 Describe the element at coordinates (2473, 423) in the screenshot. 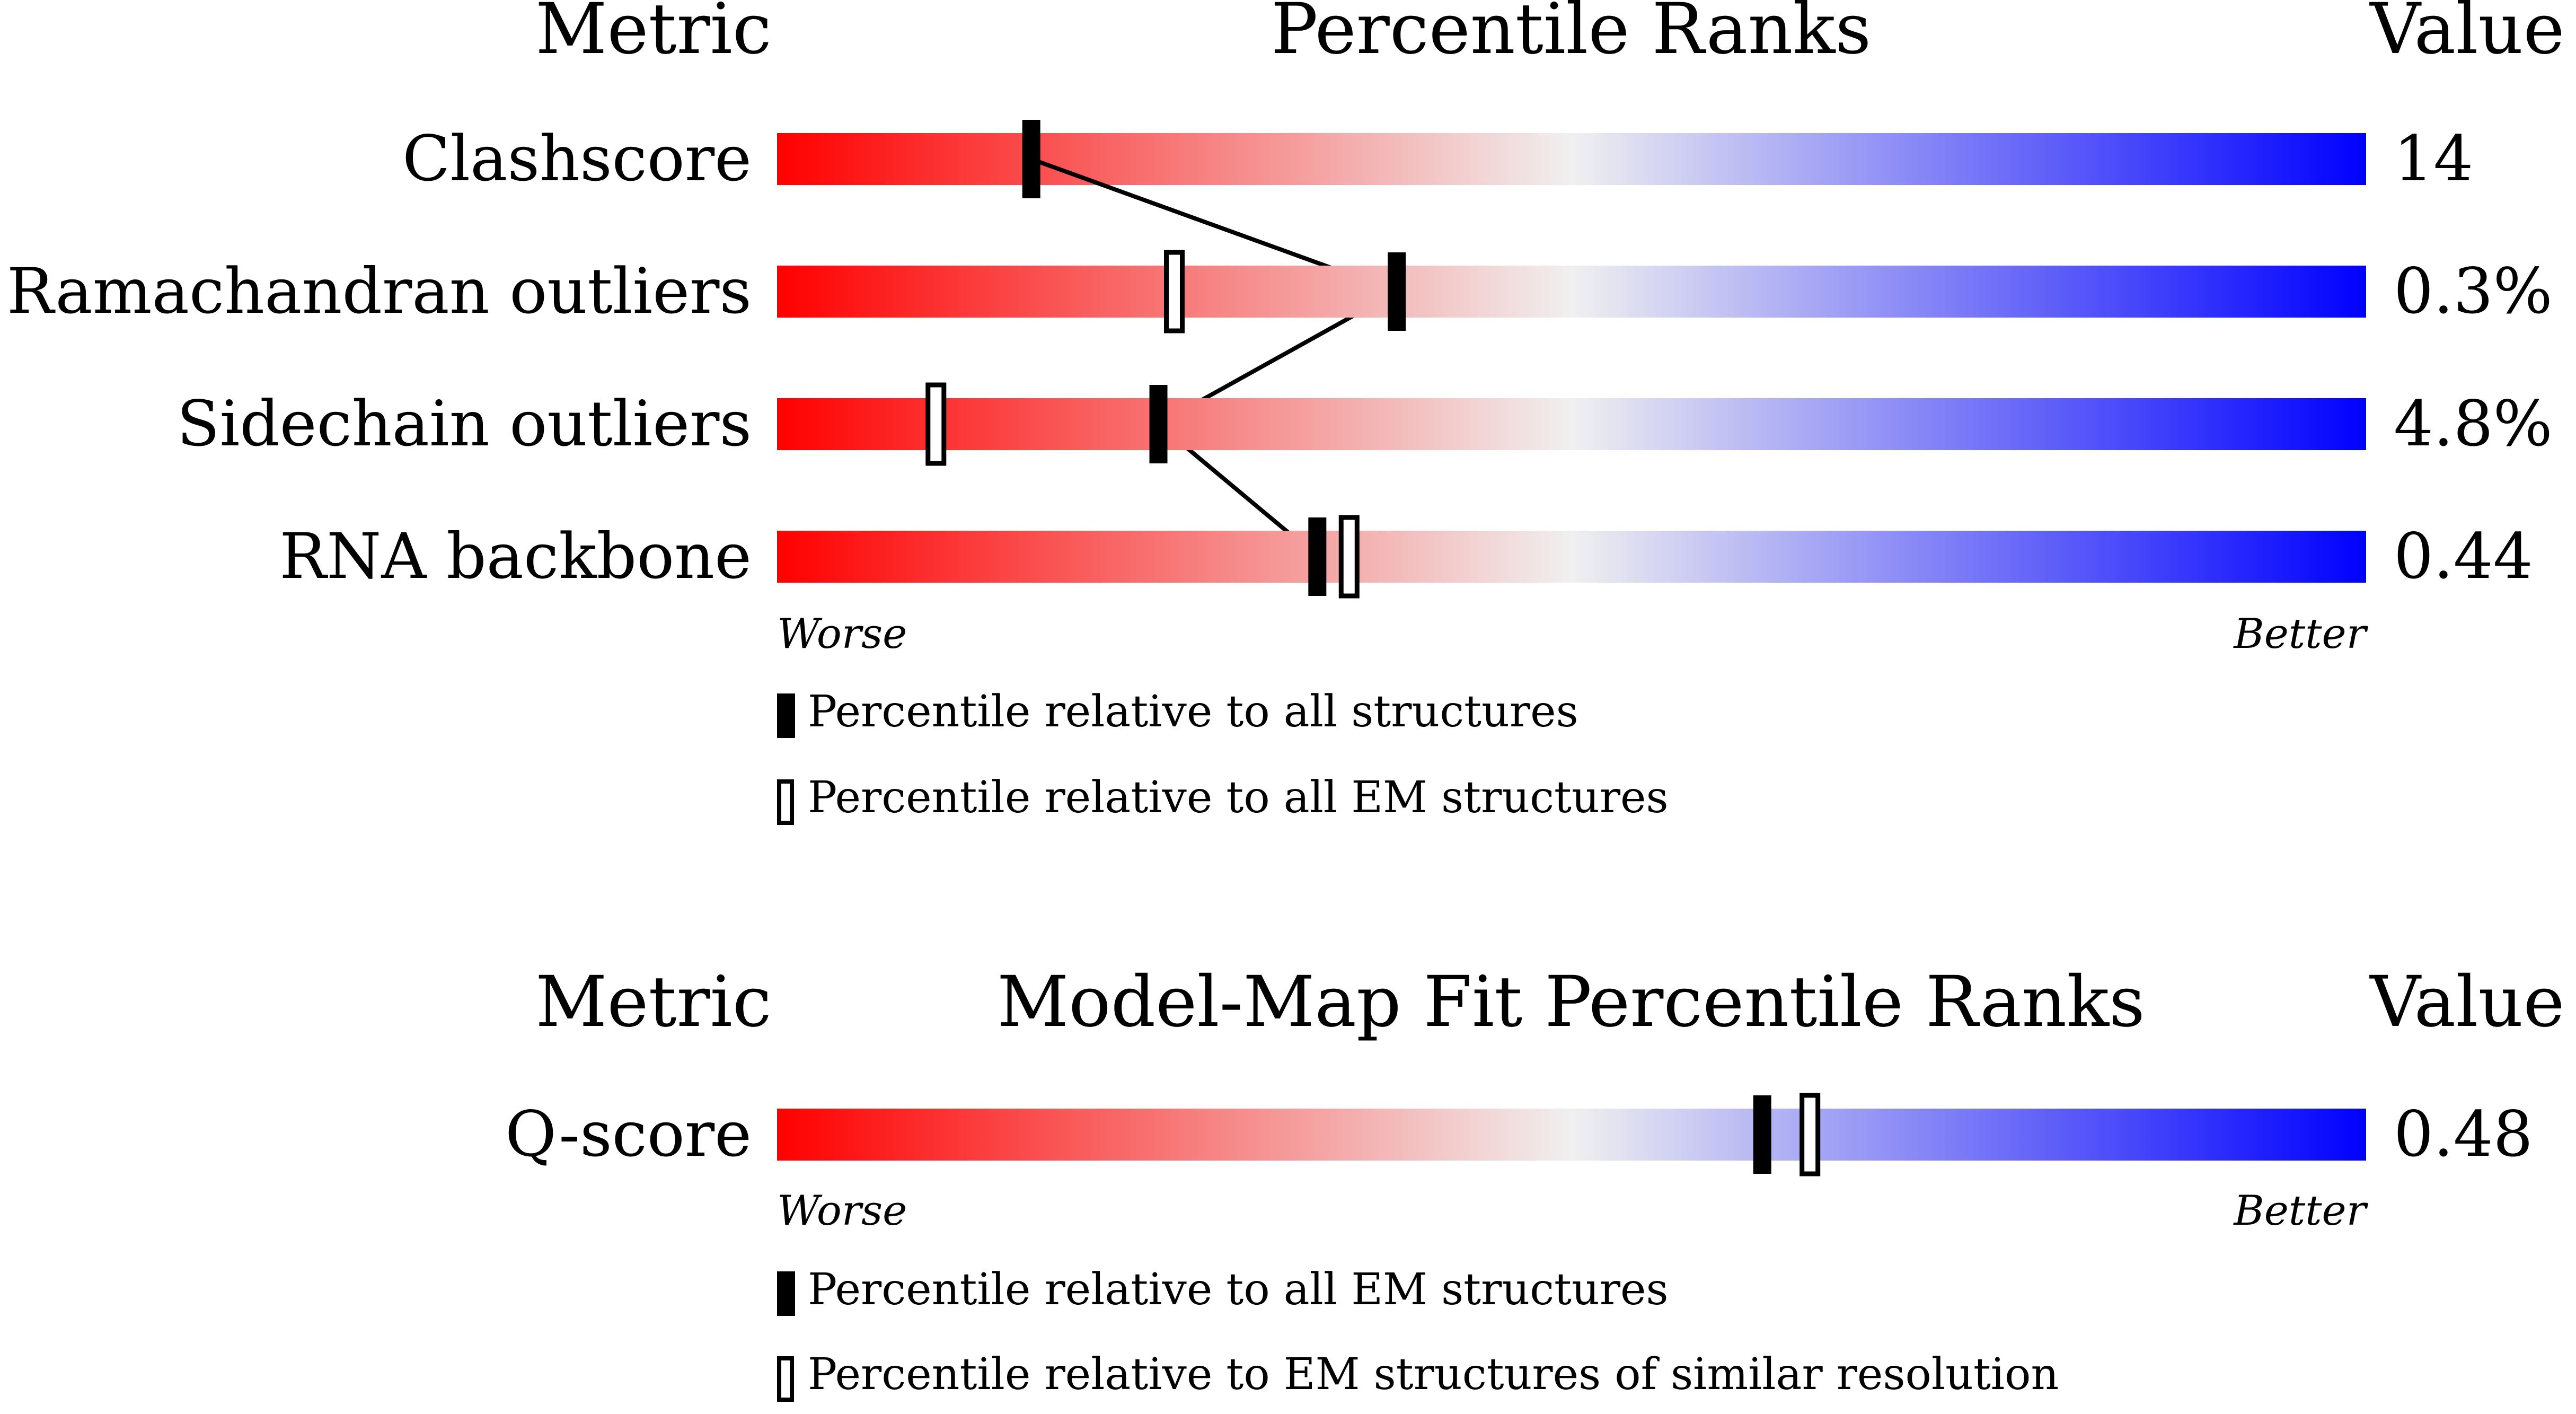

I see `metric-value: 4.8%` at that location.